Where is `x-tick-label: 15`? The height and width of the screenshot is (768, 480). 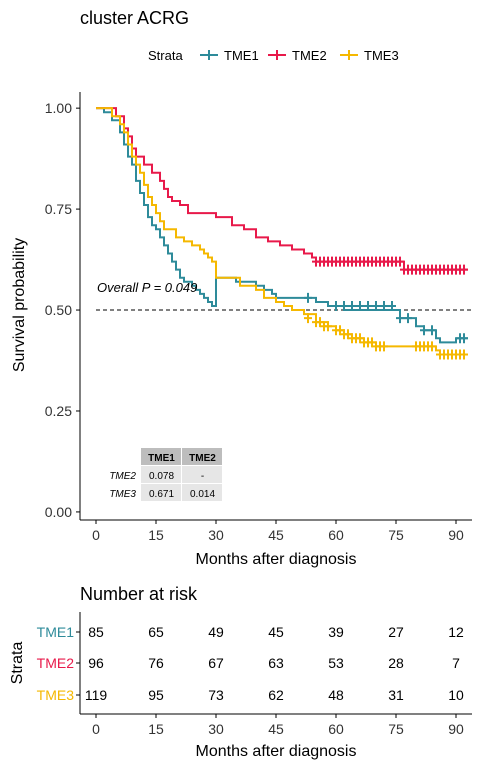
x-tick-label: 15 is located at coordinates (156, 535).